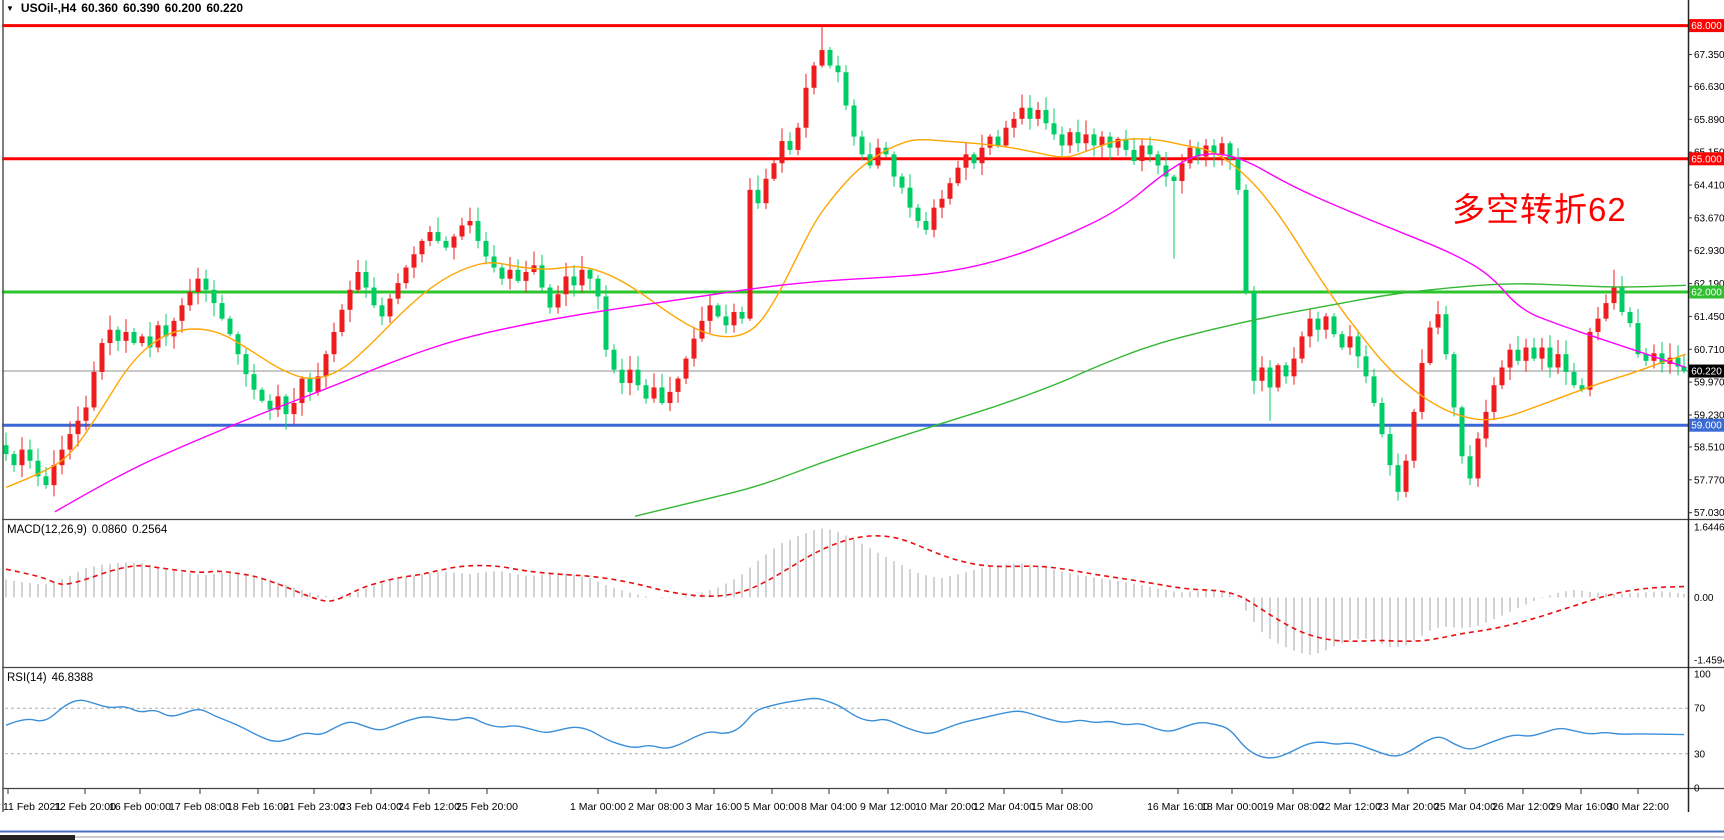 The width and height of the screenshot is (1724, 840). Describe the element at coordinates (656, 807) in the screenshot. I see `time-tick-label: 2 Mar 08:00` at that location.